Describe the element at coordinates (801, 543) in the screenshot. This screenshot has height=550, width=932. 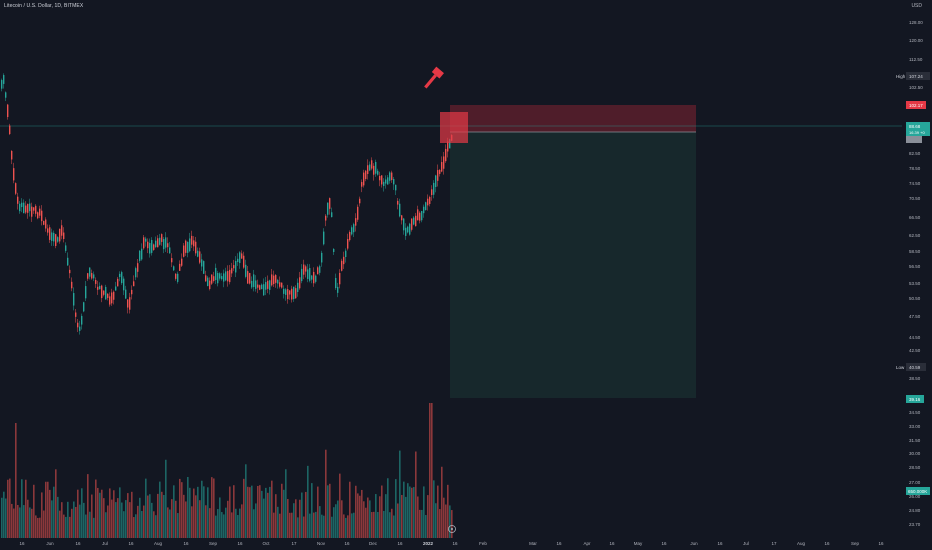
I see `time-tick: Aug` at that location.